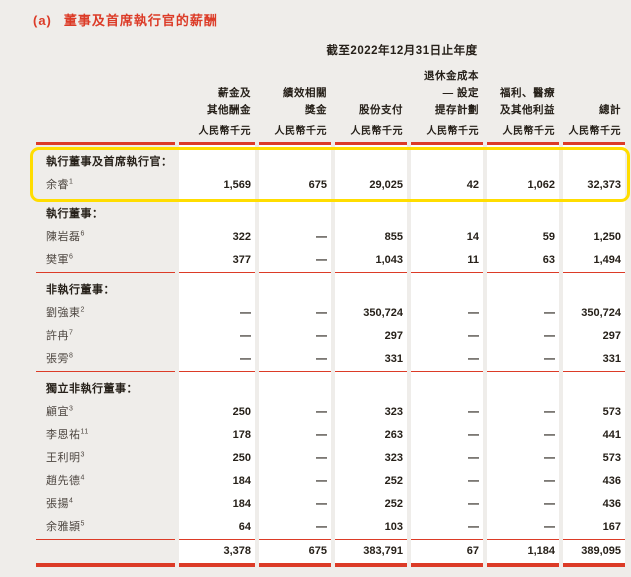  What do you see at coordinates (331, 159) in the screenshot?
I see `section-header-row: 執行董事及首席執行官：` at bounding box center [331, 159].